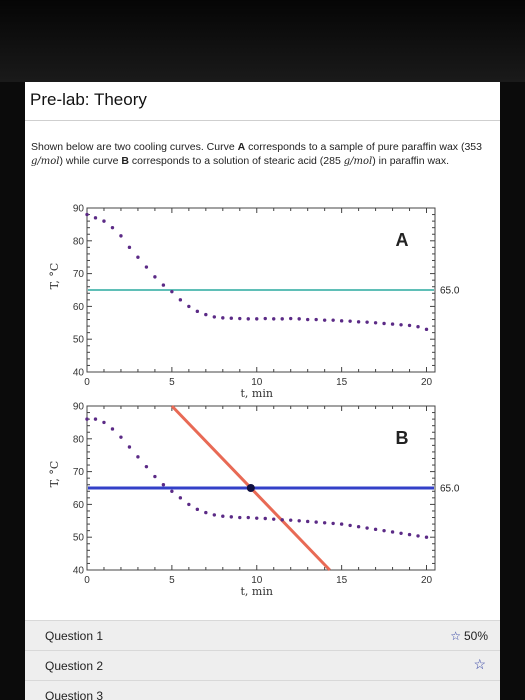 This screenshot has height=700, width=525. What do you see at coordinates (172, 580) in the screenshot?
I see `x-tick-label: 5` at bounding box center [172, 580].